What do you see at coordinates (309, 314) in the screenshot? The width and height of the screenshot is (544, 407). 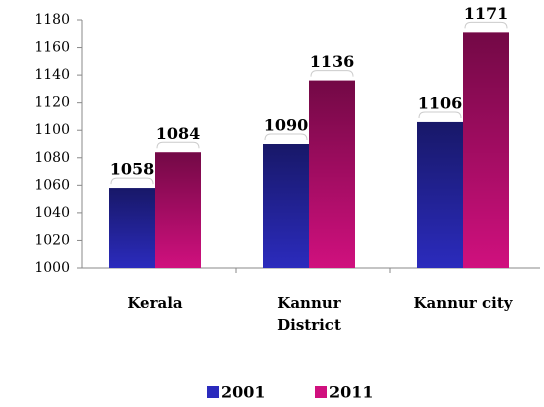 I see `x-tick-label: Kannur District` at bounding box center [309, 314].